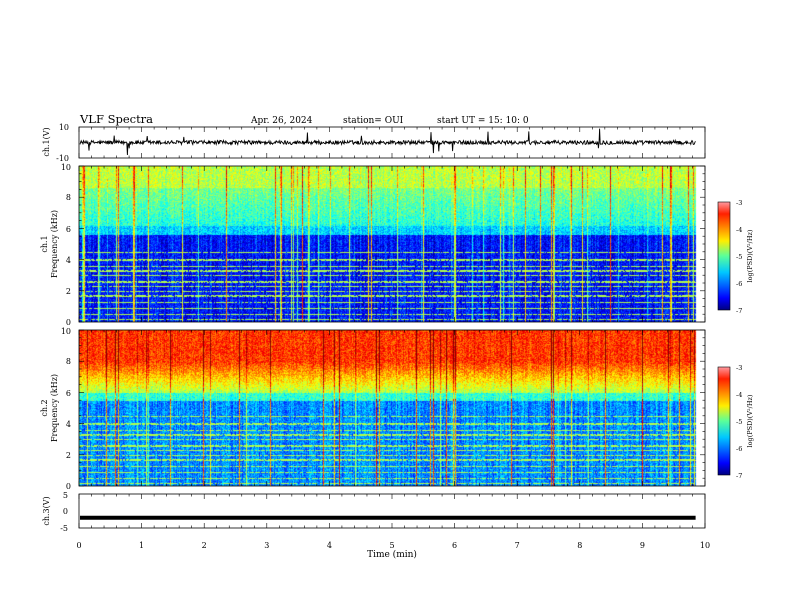  I want to click on ch1-colorbar-label: log(PSD)(V²/Hz), so click(750, 255).